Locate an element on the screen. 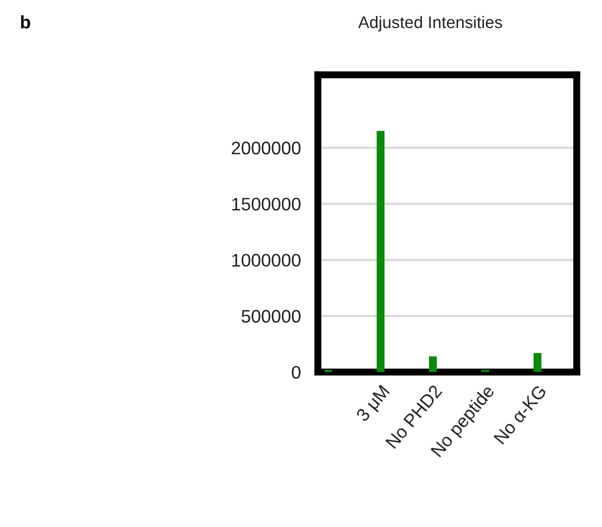  y-tick-label: 1500000 is located at coordinates (266, 204).